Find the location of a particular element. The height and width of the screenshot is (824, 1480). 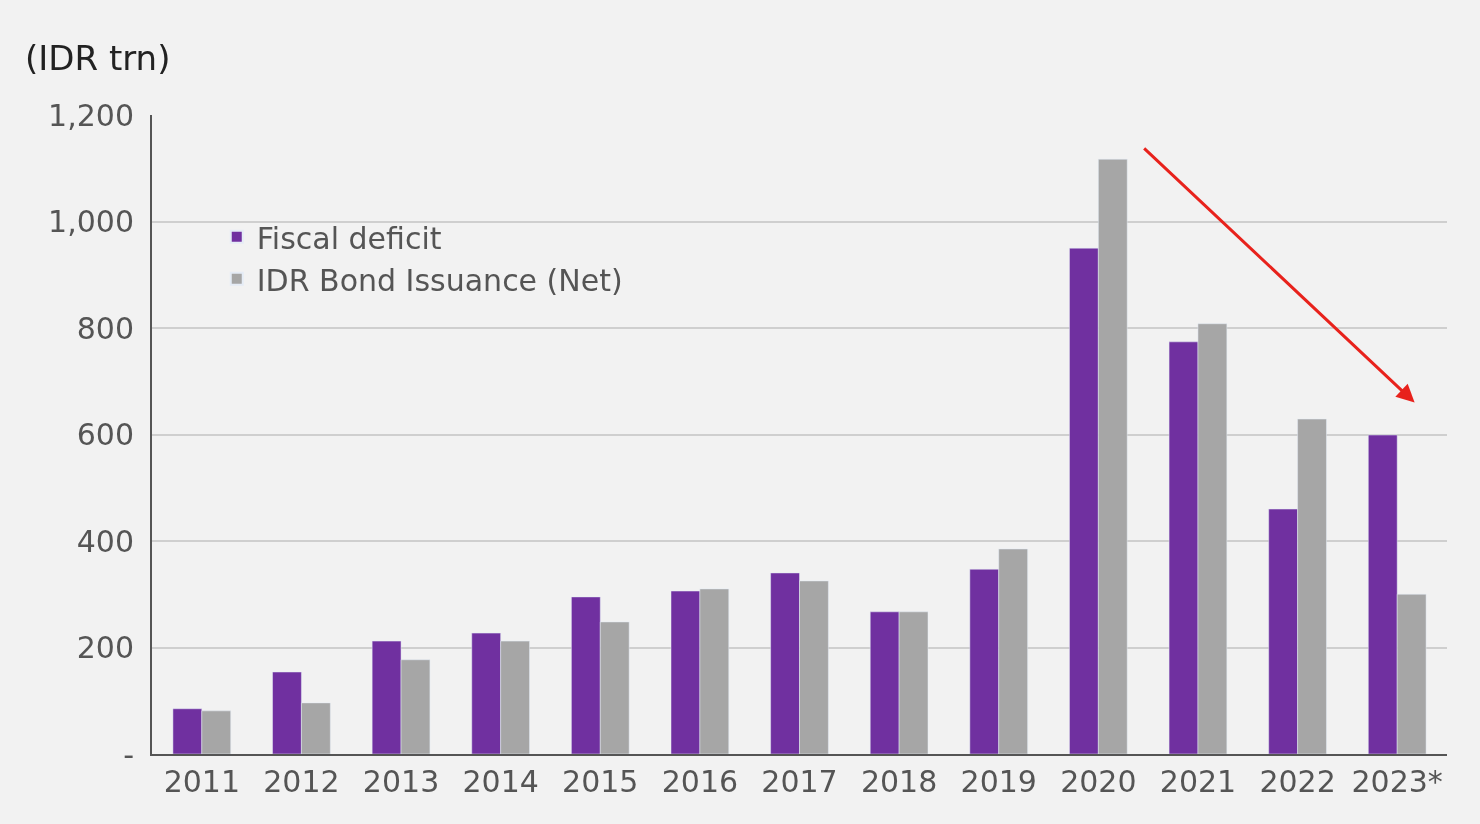

y-tick-label: 1,000 is located at coordinates (91, 221).